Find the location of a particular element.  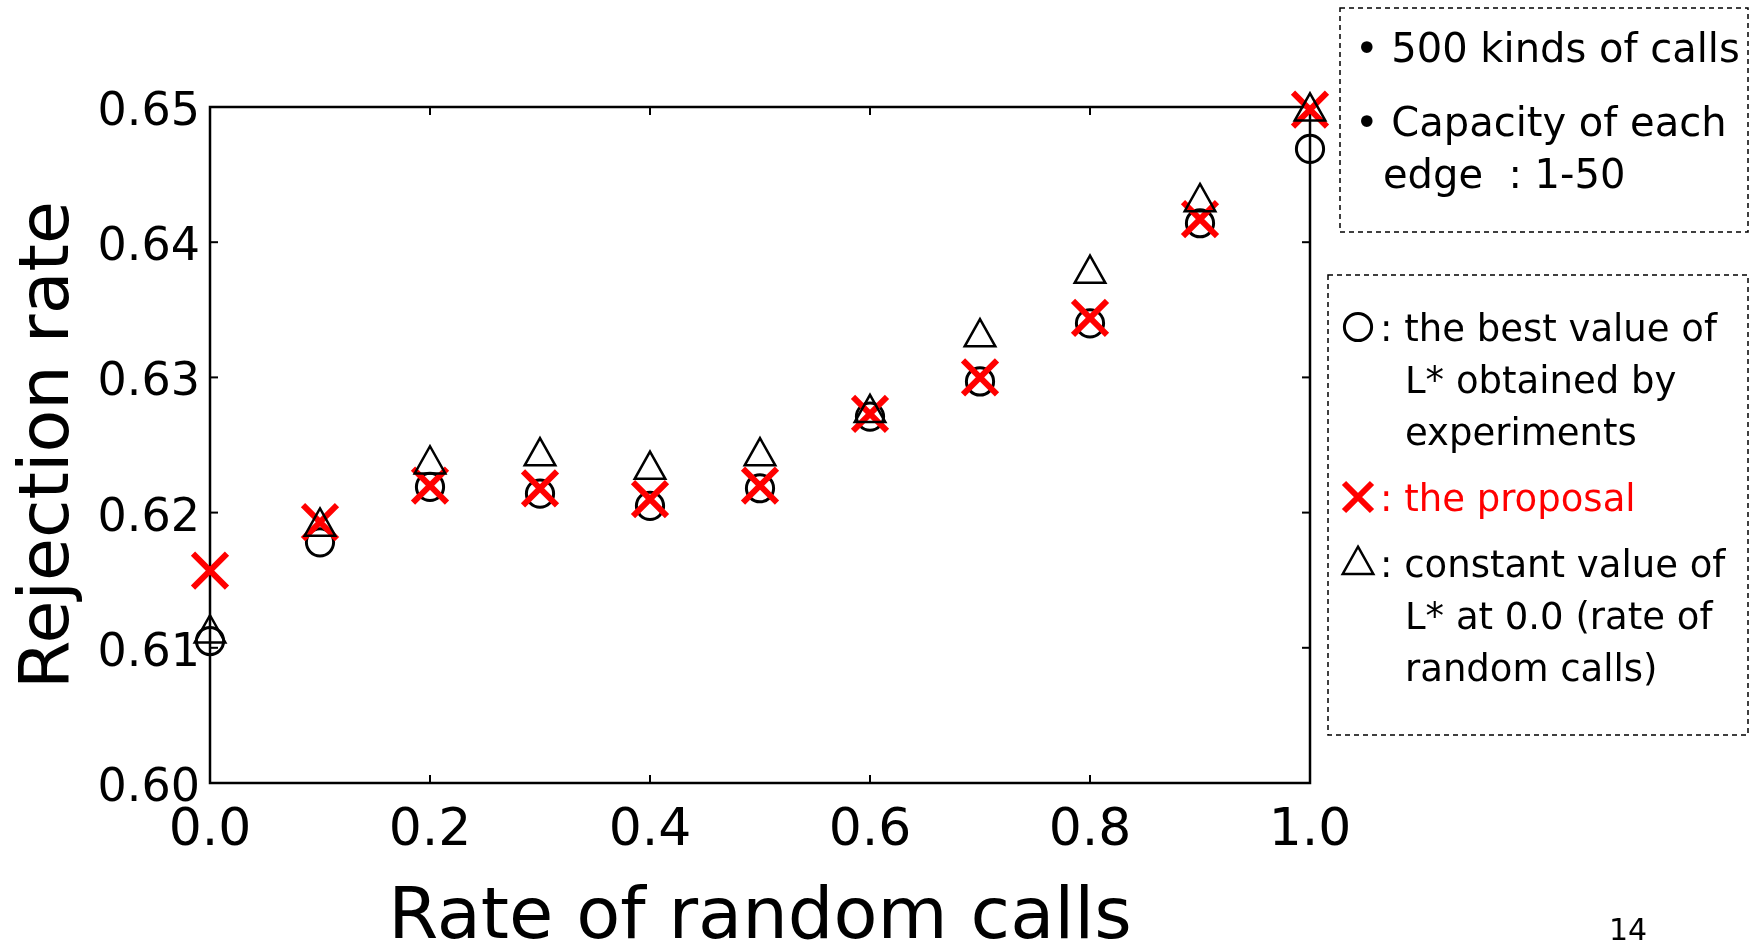

y-tick-label: 0.61 is located at coordinates (148, 649).